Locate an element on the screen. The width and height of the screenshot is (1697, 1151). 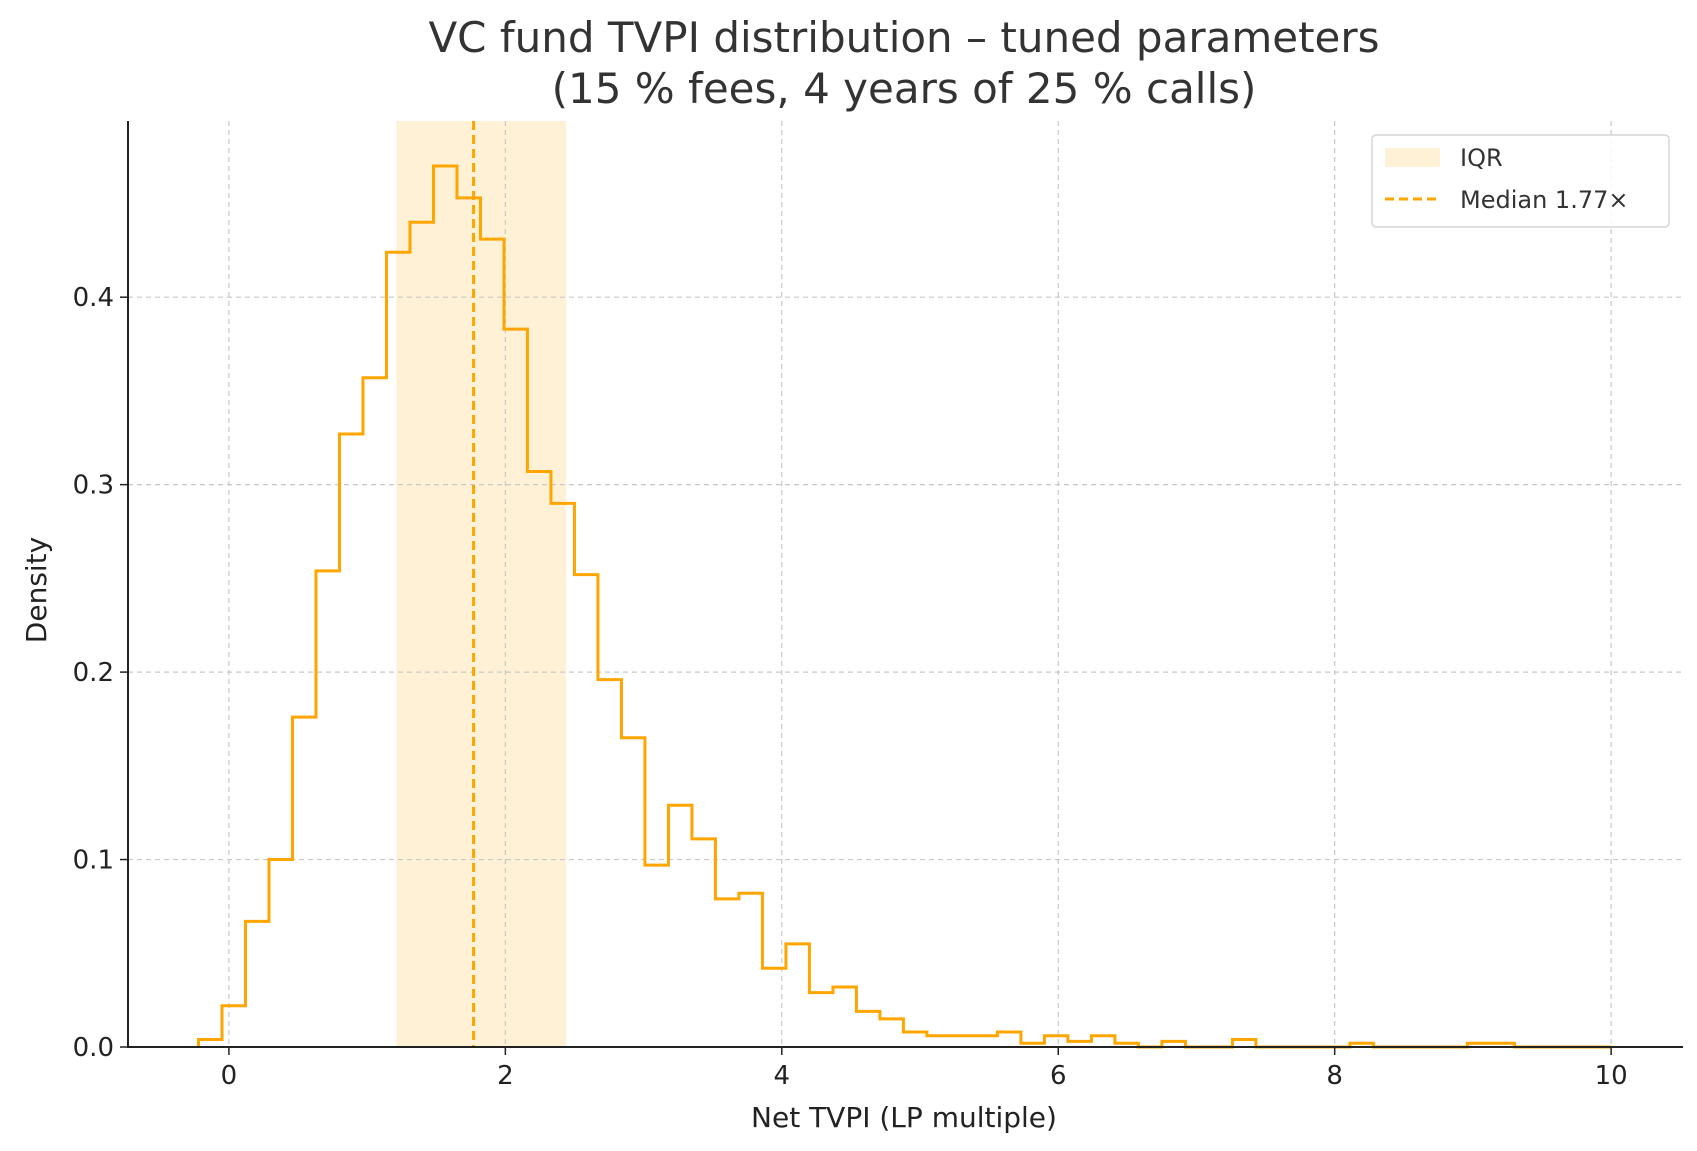
y-tick-label: 0.4 is located at coordinates (93, 298).